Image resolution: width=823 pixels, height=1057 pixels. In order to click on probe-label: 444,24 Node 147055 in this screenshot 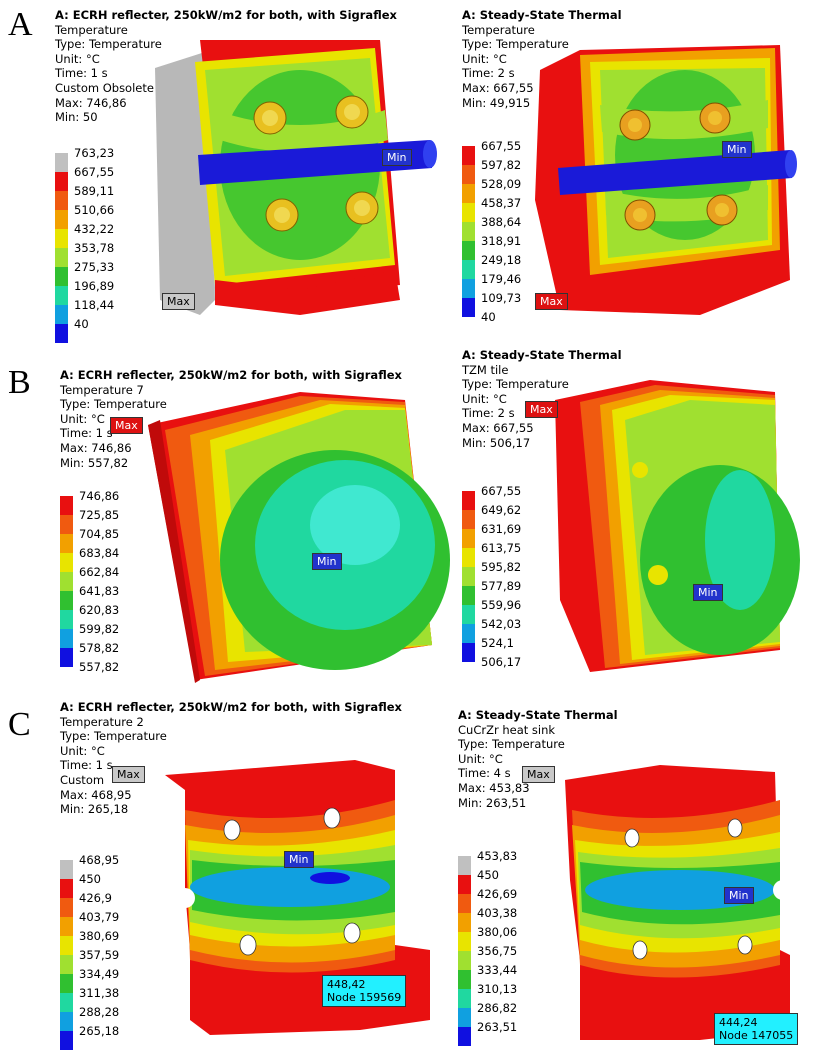, I will do `click(756, 1029)`.